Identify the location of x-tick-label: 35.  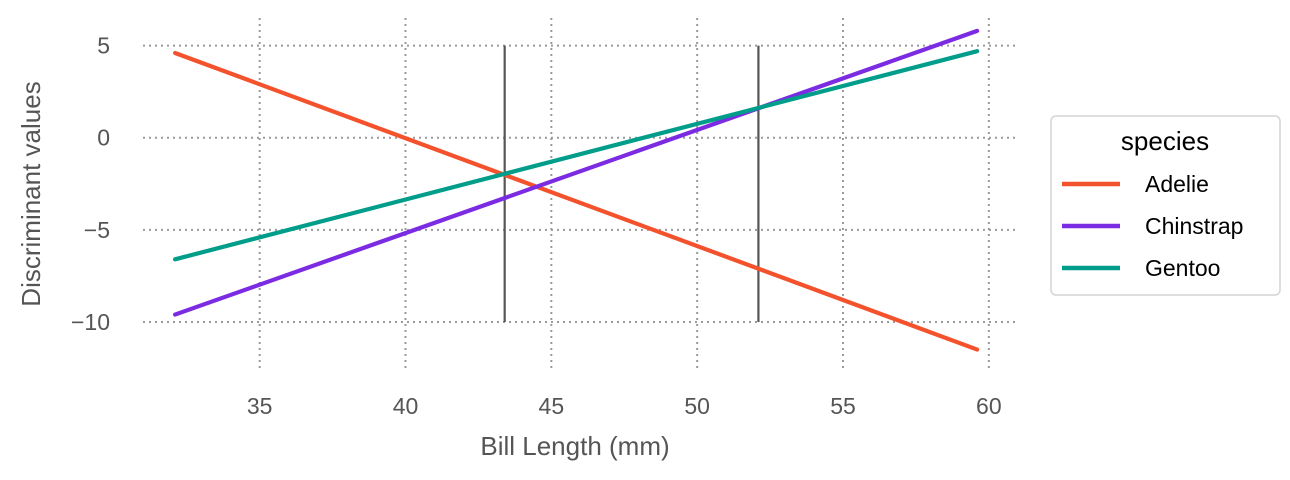
(260, 406).